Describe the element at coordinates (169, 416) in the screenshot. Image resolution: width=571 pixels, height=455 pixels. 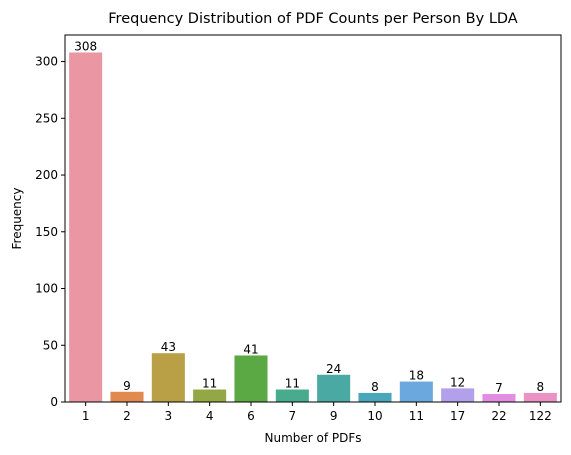
I see `x-tick-label-3: 3` at that location.